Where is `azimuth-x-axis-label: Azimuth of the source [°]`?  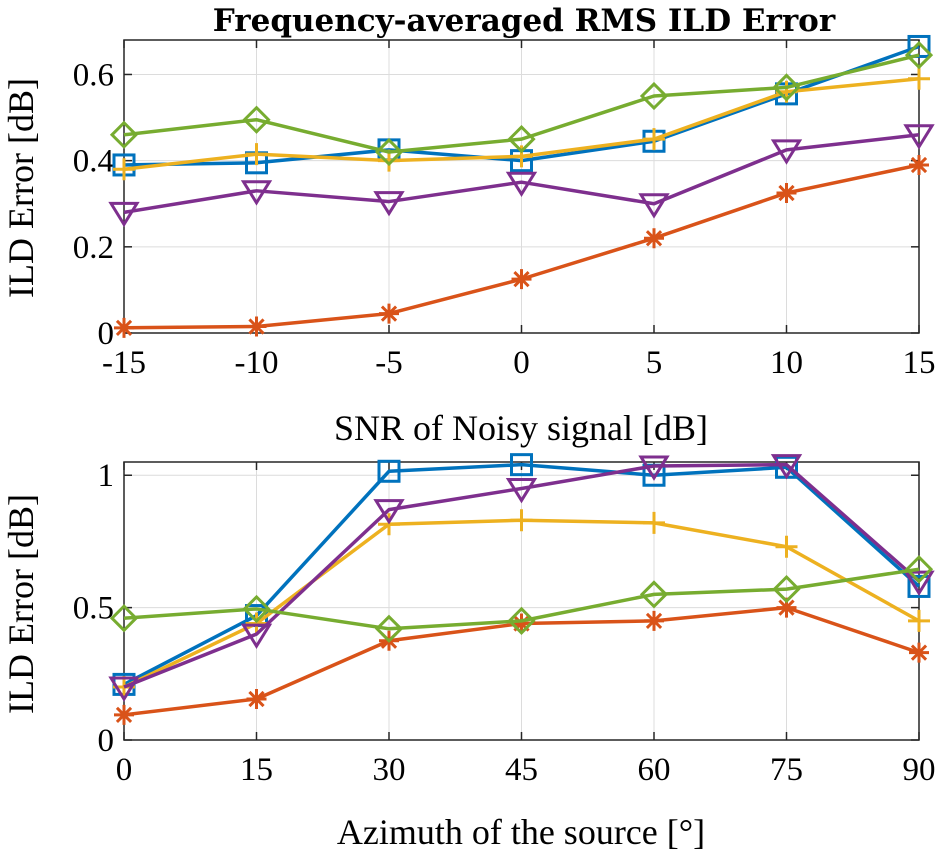 azimuth-x-axis-label: Azimuth of the source [°] is located at coordinates (521, 832).